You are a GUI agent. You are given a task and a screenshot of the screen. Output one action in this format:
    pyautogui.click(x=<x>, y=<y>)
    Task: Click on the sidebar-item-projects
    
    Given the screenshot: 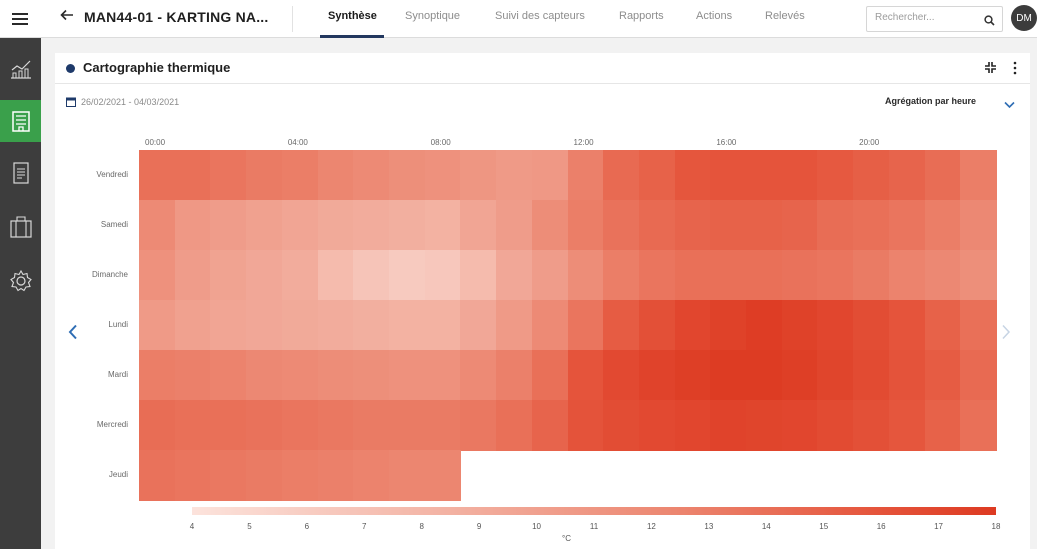 What is the action you would take?
    pyautogui.click(x=20, y=227)
    